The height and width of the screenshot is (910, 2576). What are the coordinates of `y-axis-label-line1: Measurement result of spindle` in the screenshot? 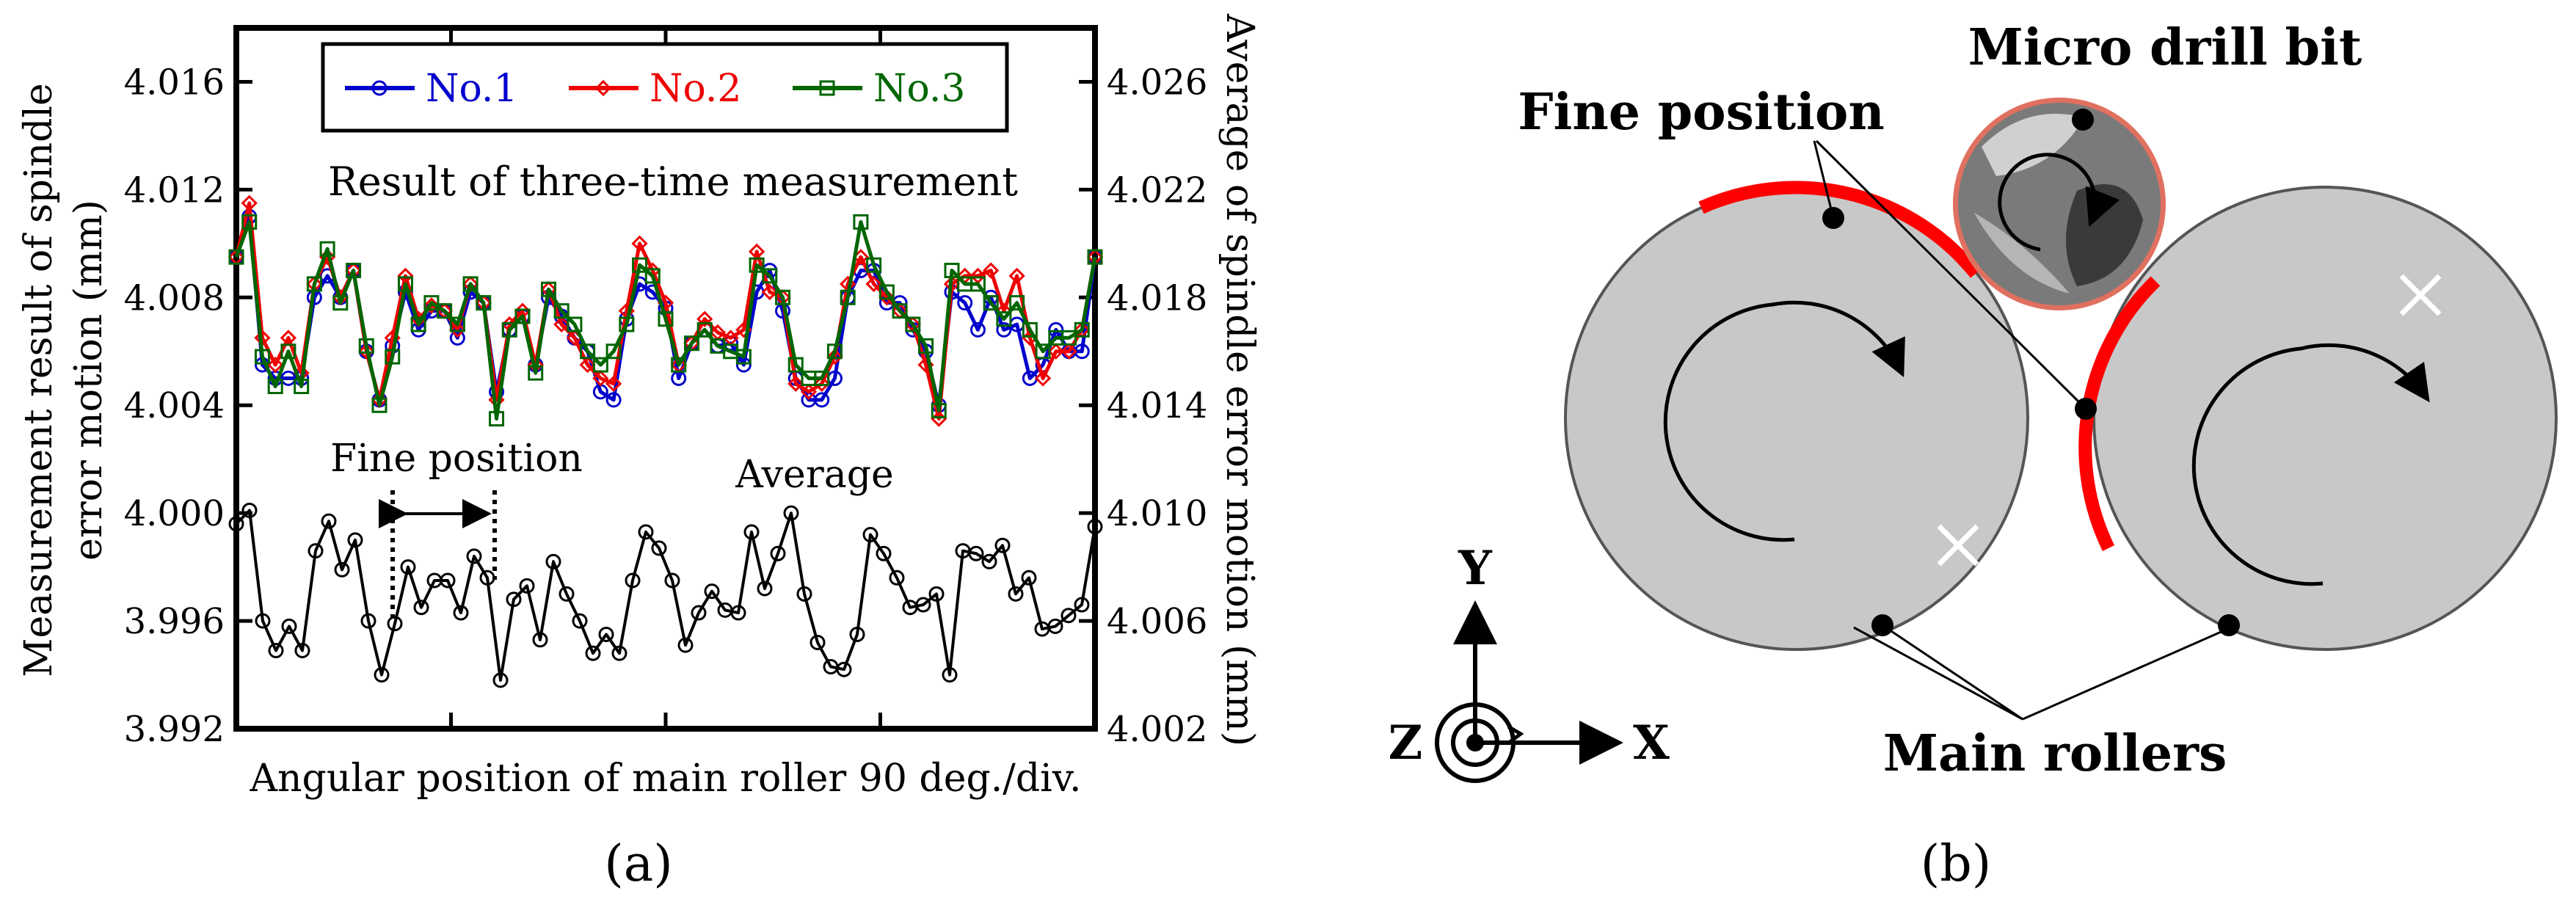 It's located at (39, 380).